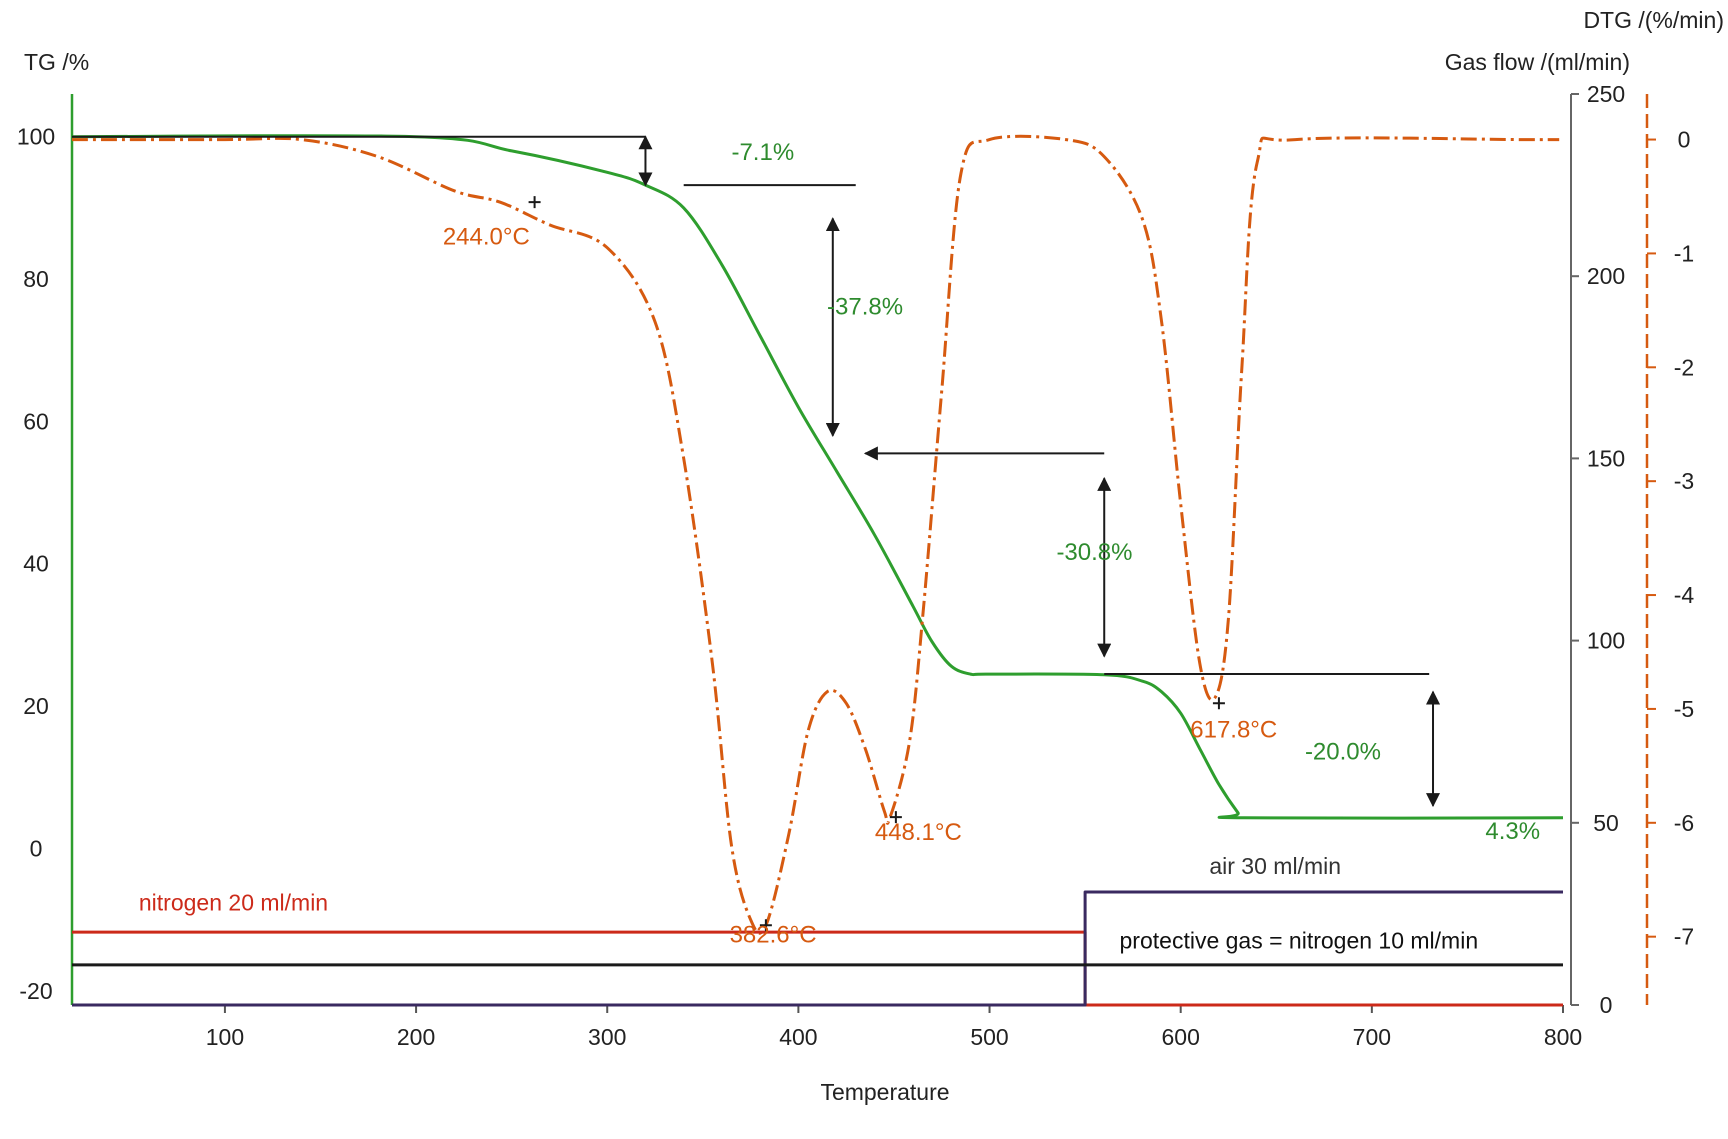  Describe the element at coordinates (1563, 1037) in the screenshot. I see `x-tick-label: 800` at that location.